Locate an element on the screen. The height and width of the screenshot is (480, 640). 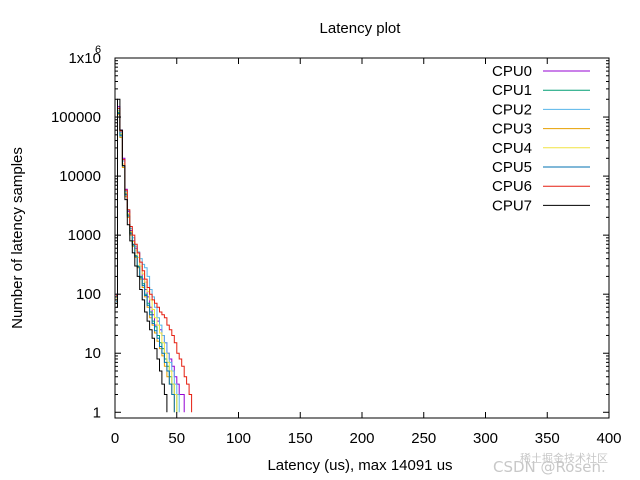
x-tick-label-150: 150 is located at coordinates (300, 438).